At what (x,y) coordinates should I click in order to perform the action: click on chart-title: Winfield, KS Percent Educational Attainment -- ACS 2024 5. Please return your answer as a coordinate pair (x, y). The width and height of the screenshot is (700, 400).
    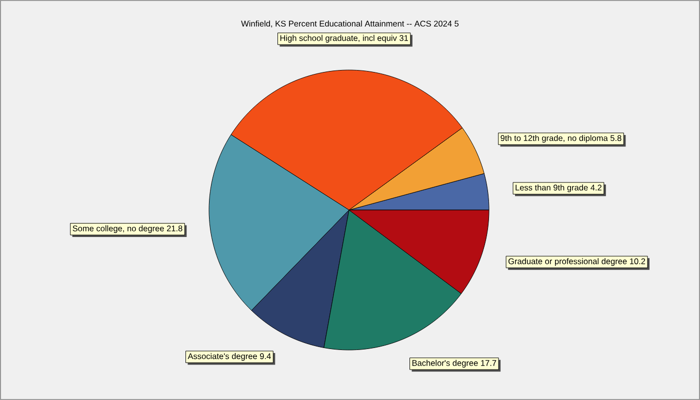
    Looking at the image, I should click on (350, 24).